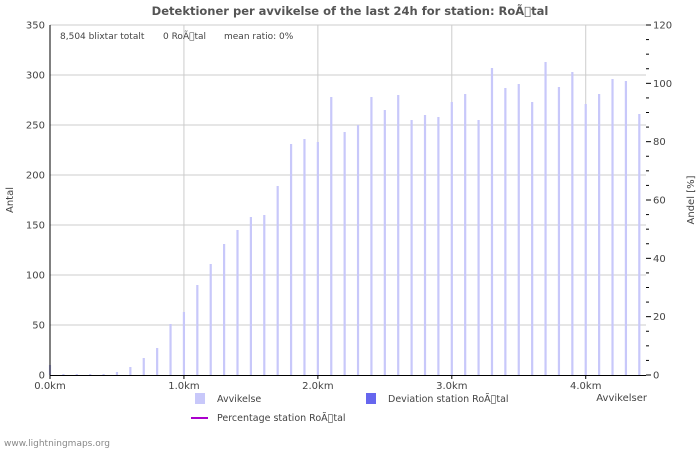  I want to click on legend-item-deviation: Deviation station RoÃ tal, so click(437, 399).